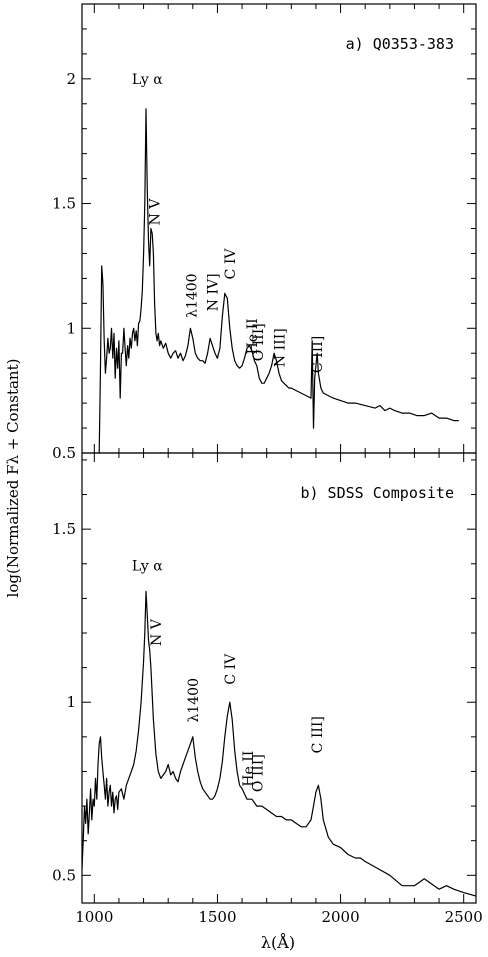  I want to click on line-label: N III], so click(281, 347).